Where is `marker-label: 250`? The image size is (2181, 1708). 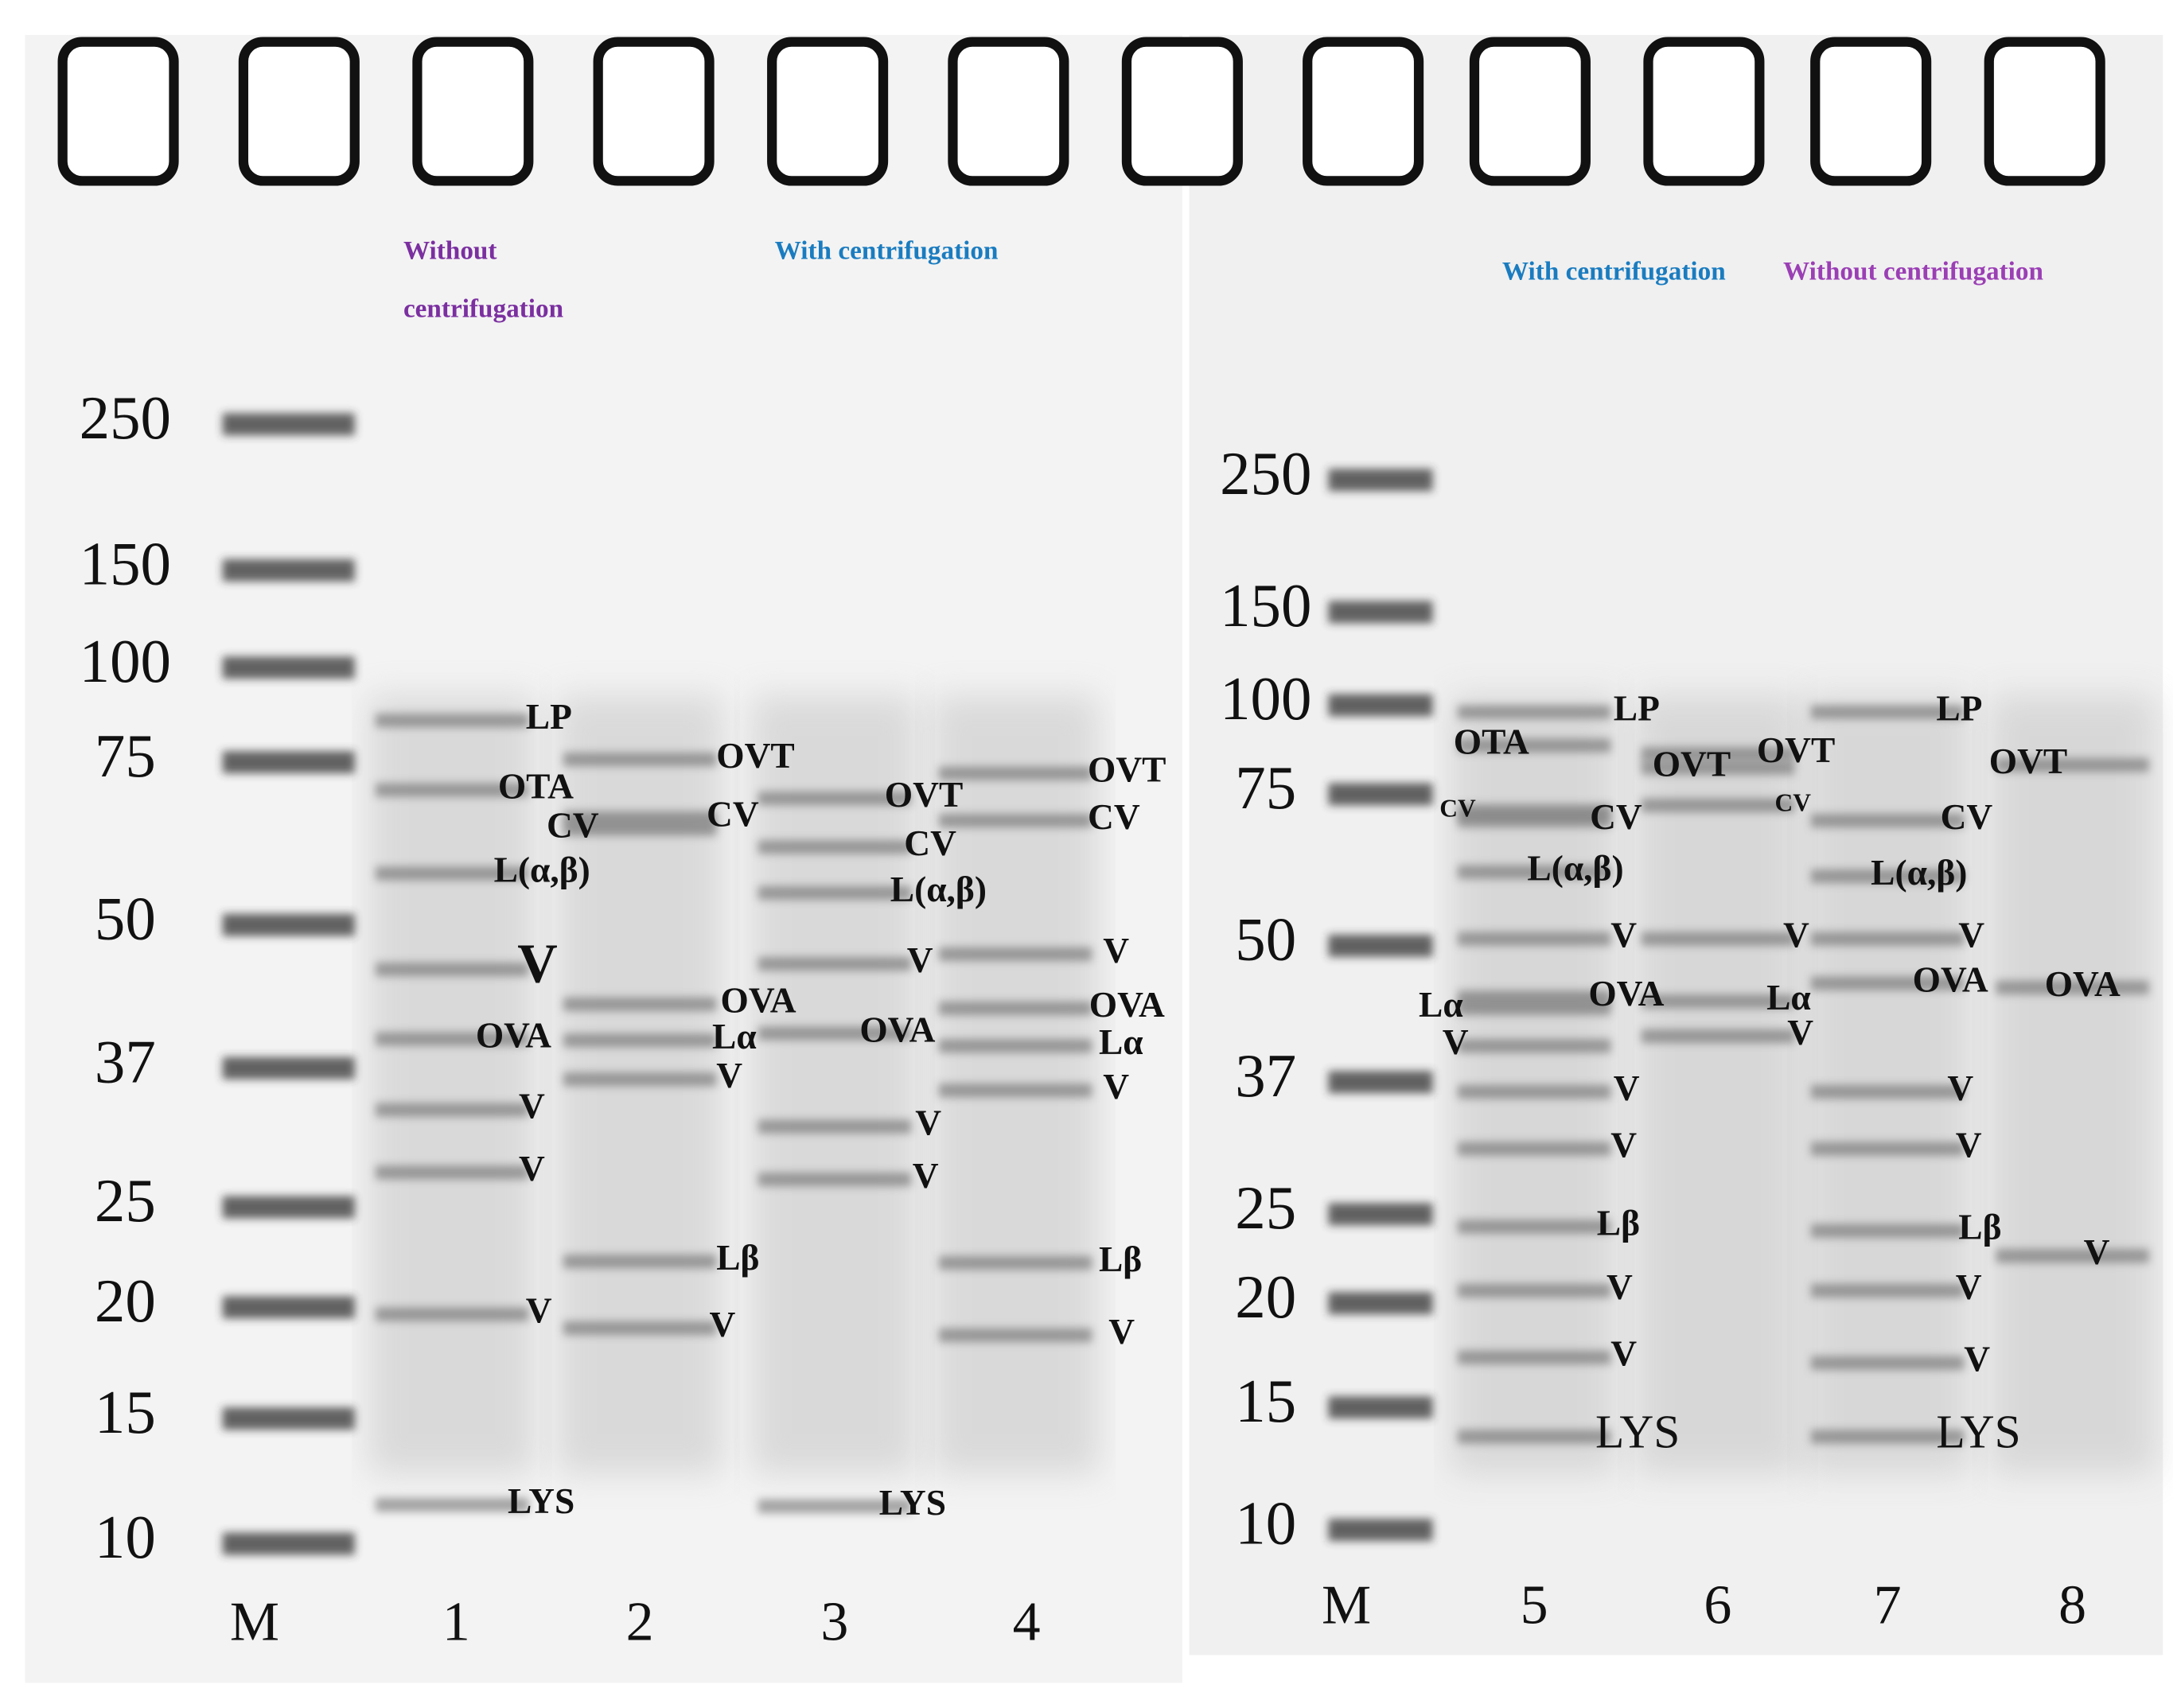
marker-label: 250 is located at coordinates (1265, 473).